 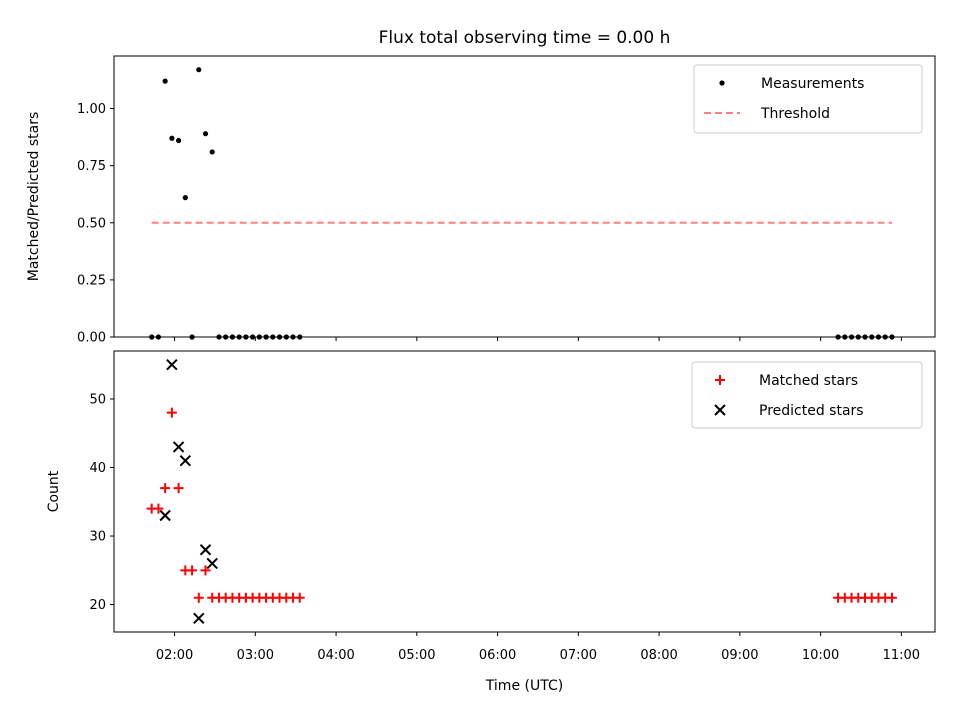 What do you see at coordinates (739, 655) in the screenshot?
I see `x-tick-label: 09:00` at bounding box center [739, 655].